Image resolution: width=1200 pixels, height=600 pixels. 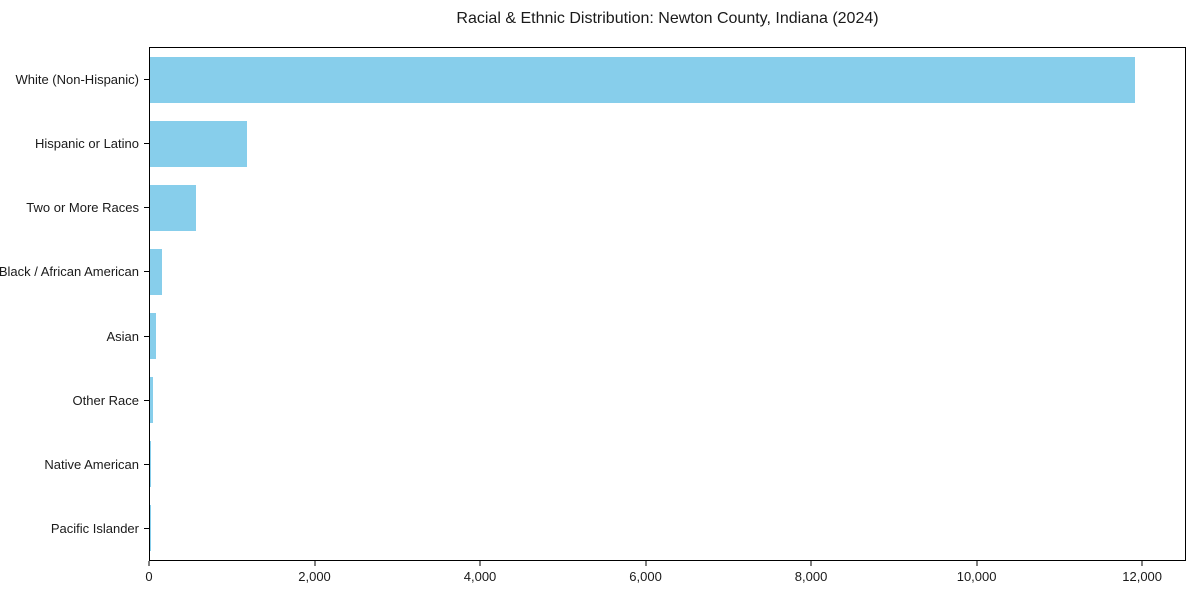 What do you see at coordinates (199, 144) in the screenshot?
I see `bar-hispanic-or-latino` at bounding box center [199, 144].